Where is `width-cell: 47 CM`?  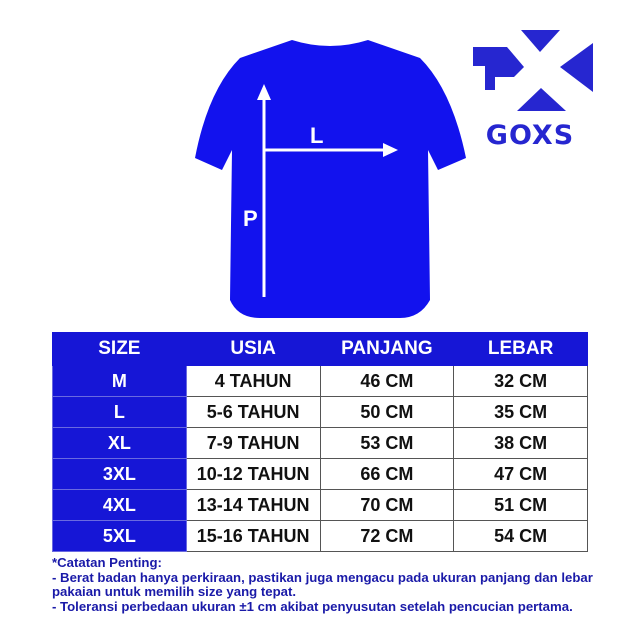
width-cell: 47 CM is located at coordinates (520, 474).